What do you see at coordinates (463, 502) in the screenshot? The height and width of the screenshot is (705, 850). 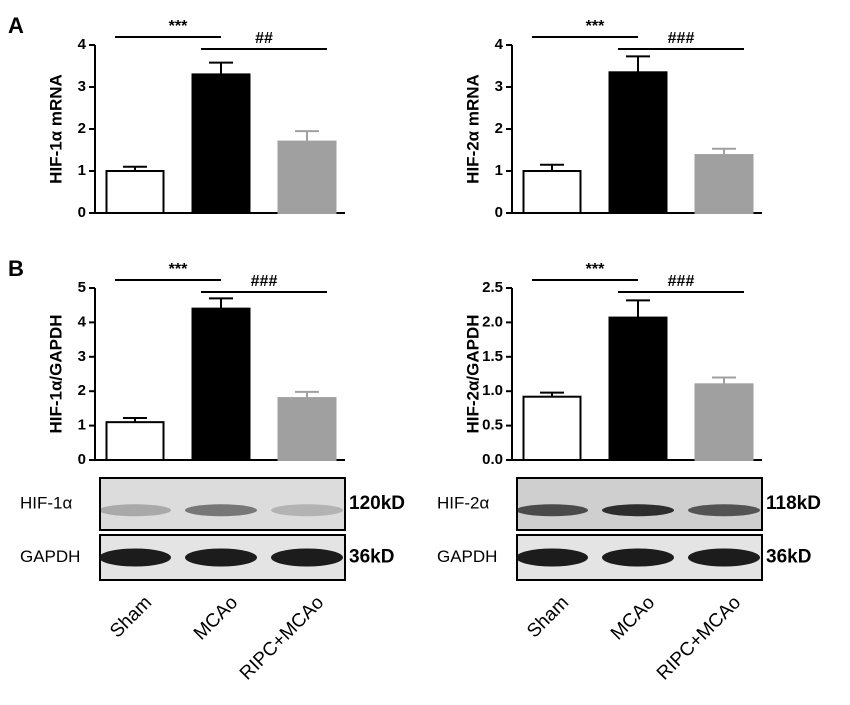 I see `blot-name: HIF-2α` at bounding box center [463, 502].